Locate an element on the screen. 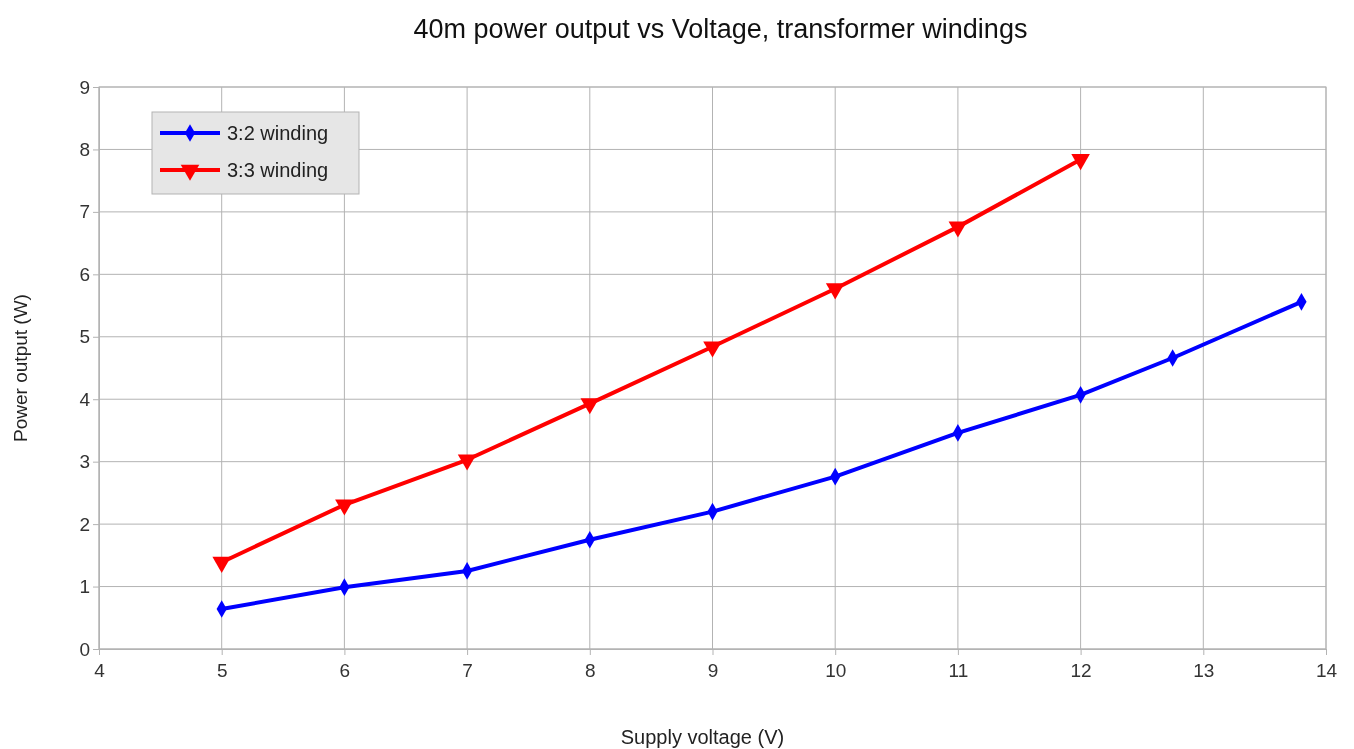 This screenshot has width=1354, height=749. y-tick-label: 7 is located at coordinates (84, 212).